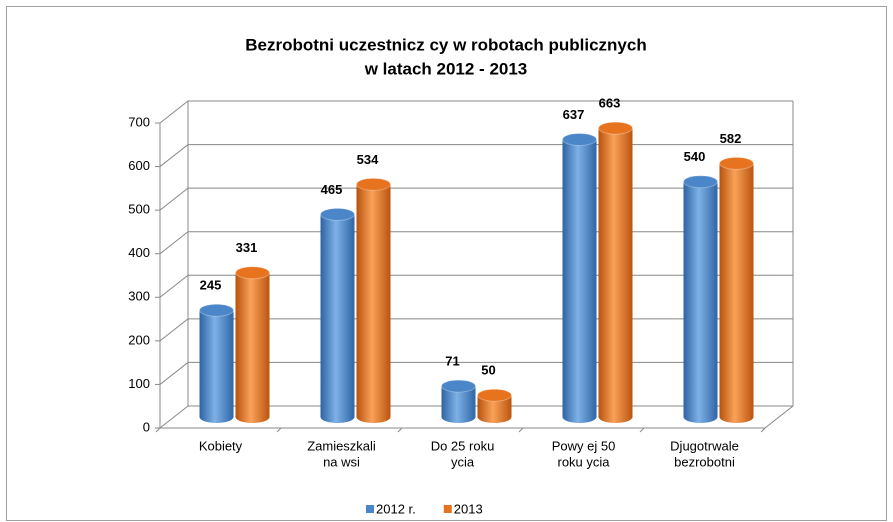  What do you see at coordinates (695, 156) in the screenshot?
I see `data-label: 540` at bounding box center [695, 156].